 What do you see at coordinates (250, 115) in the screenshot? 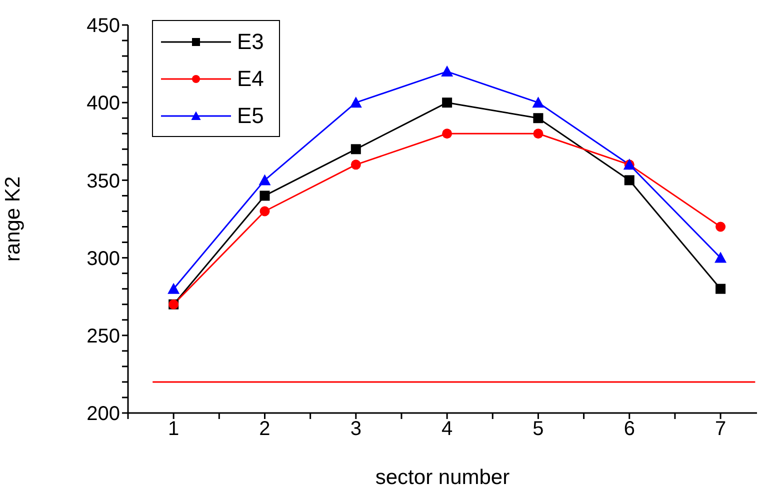
I see `legend-label: E5` at bounding box center [250, 115].